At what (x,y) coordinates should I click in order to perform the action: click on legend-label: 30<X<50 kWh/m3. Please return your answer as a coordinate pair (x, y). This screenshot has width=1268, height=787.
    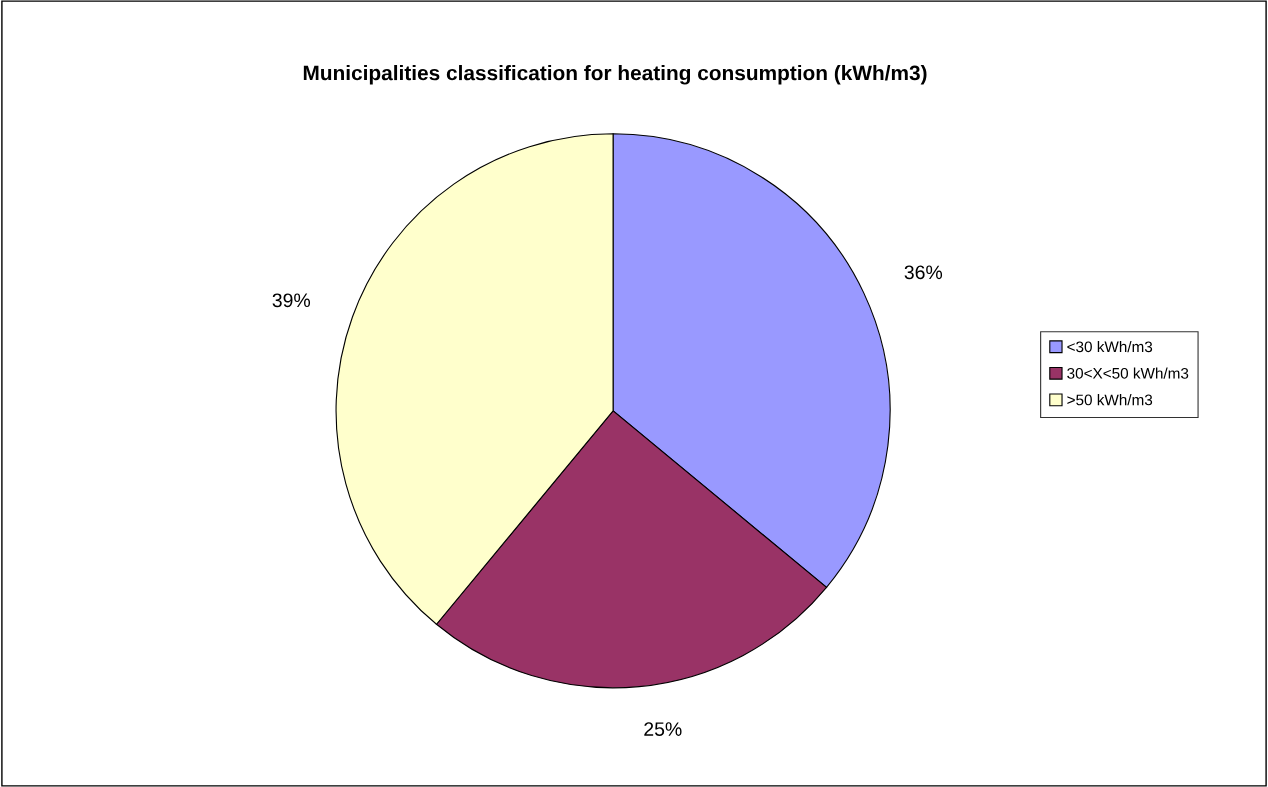
    Looking at the image, I should click on (1128, 373).